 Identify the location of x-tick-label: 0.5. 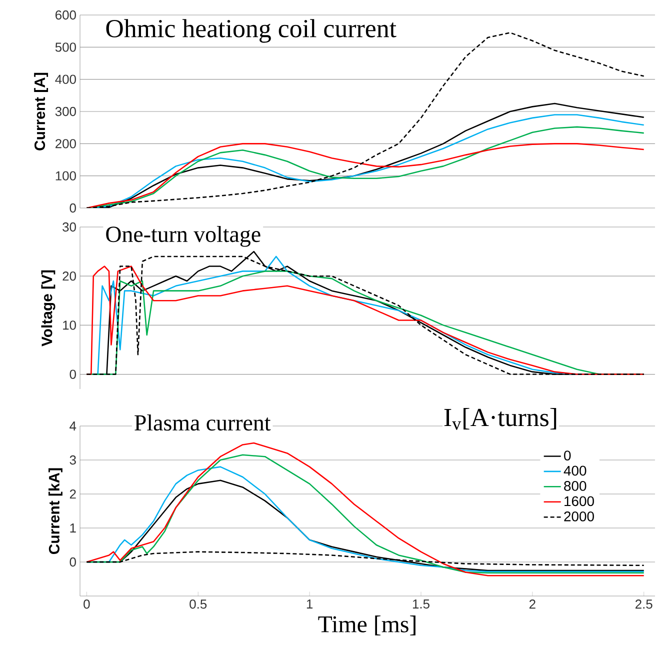
(198, 604).